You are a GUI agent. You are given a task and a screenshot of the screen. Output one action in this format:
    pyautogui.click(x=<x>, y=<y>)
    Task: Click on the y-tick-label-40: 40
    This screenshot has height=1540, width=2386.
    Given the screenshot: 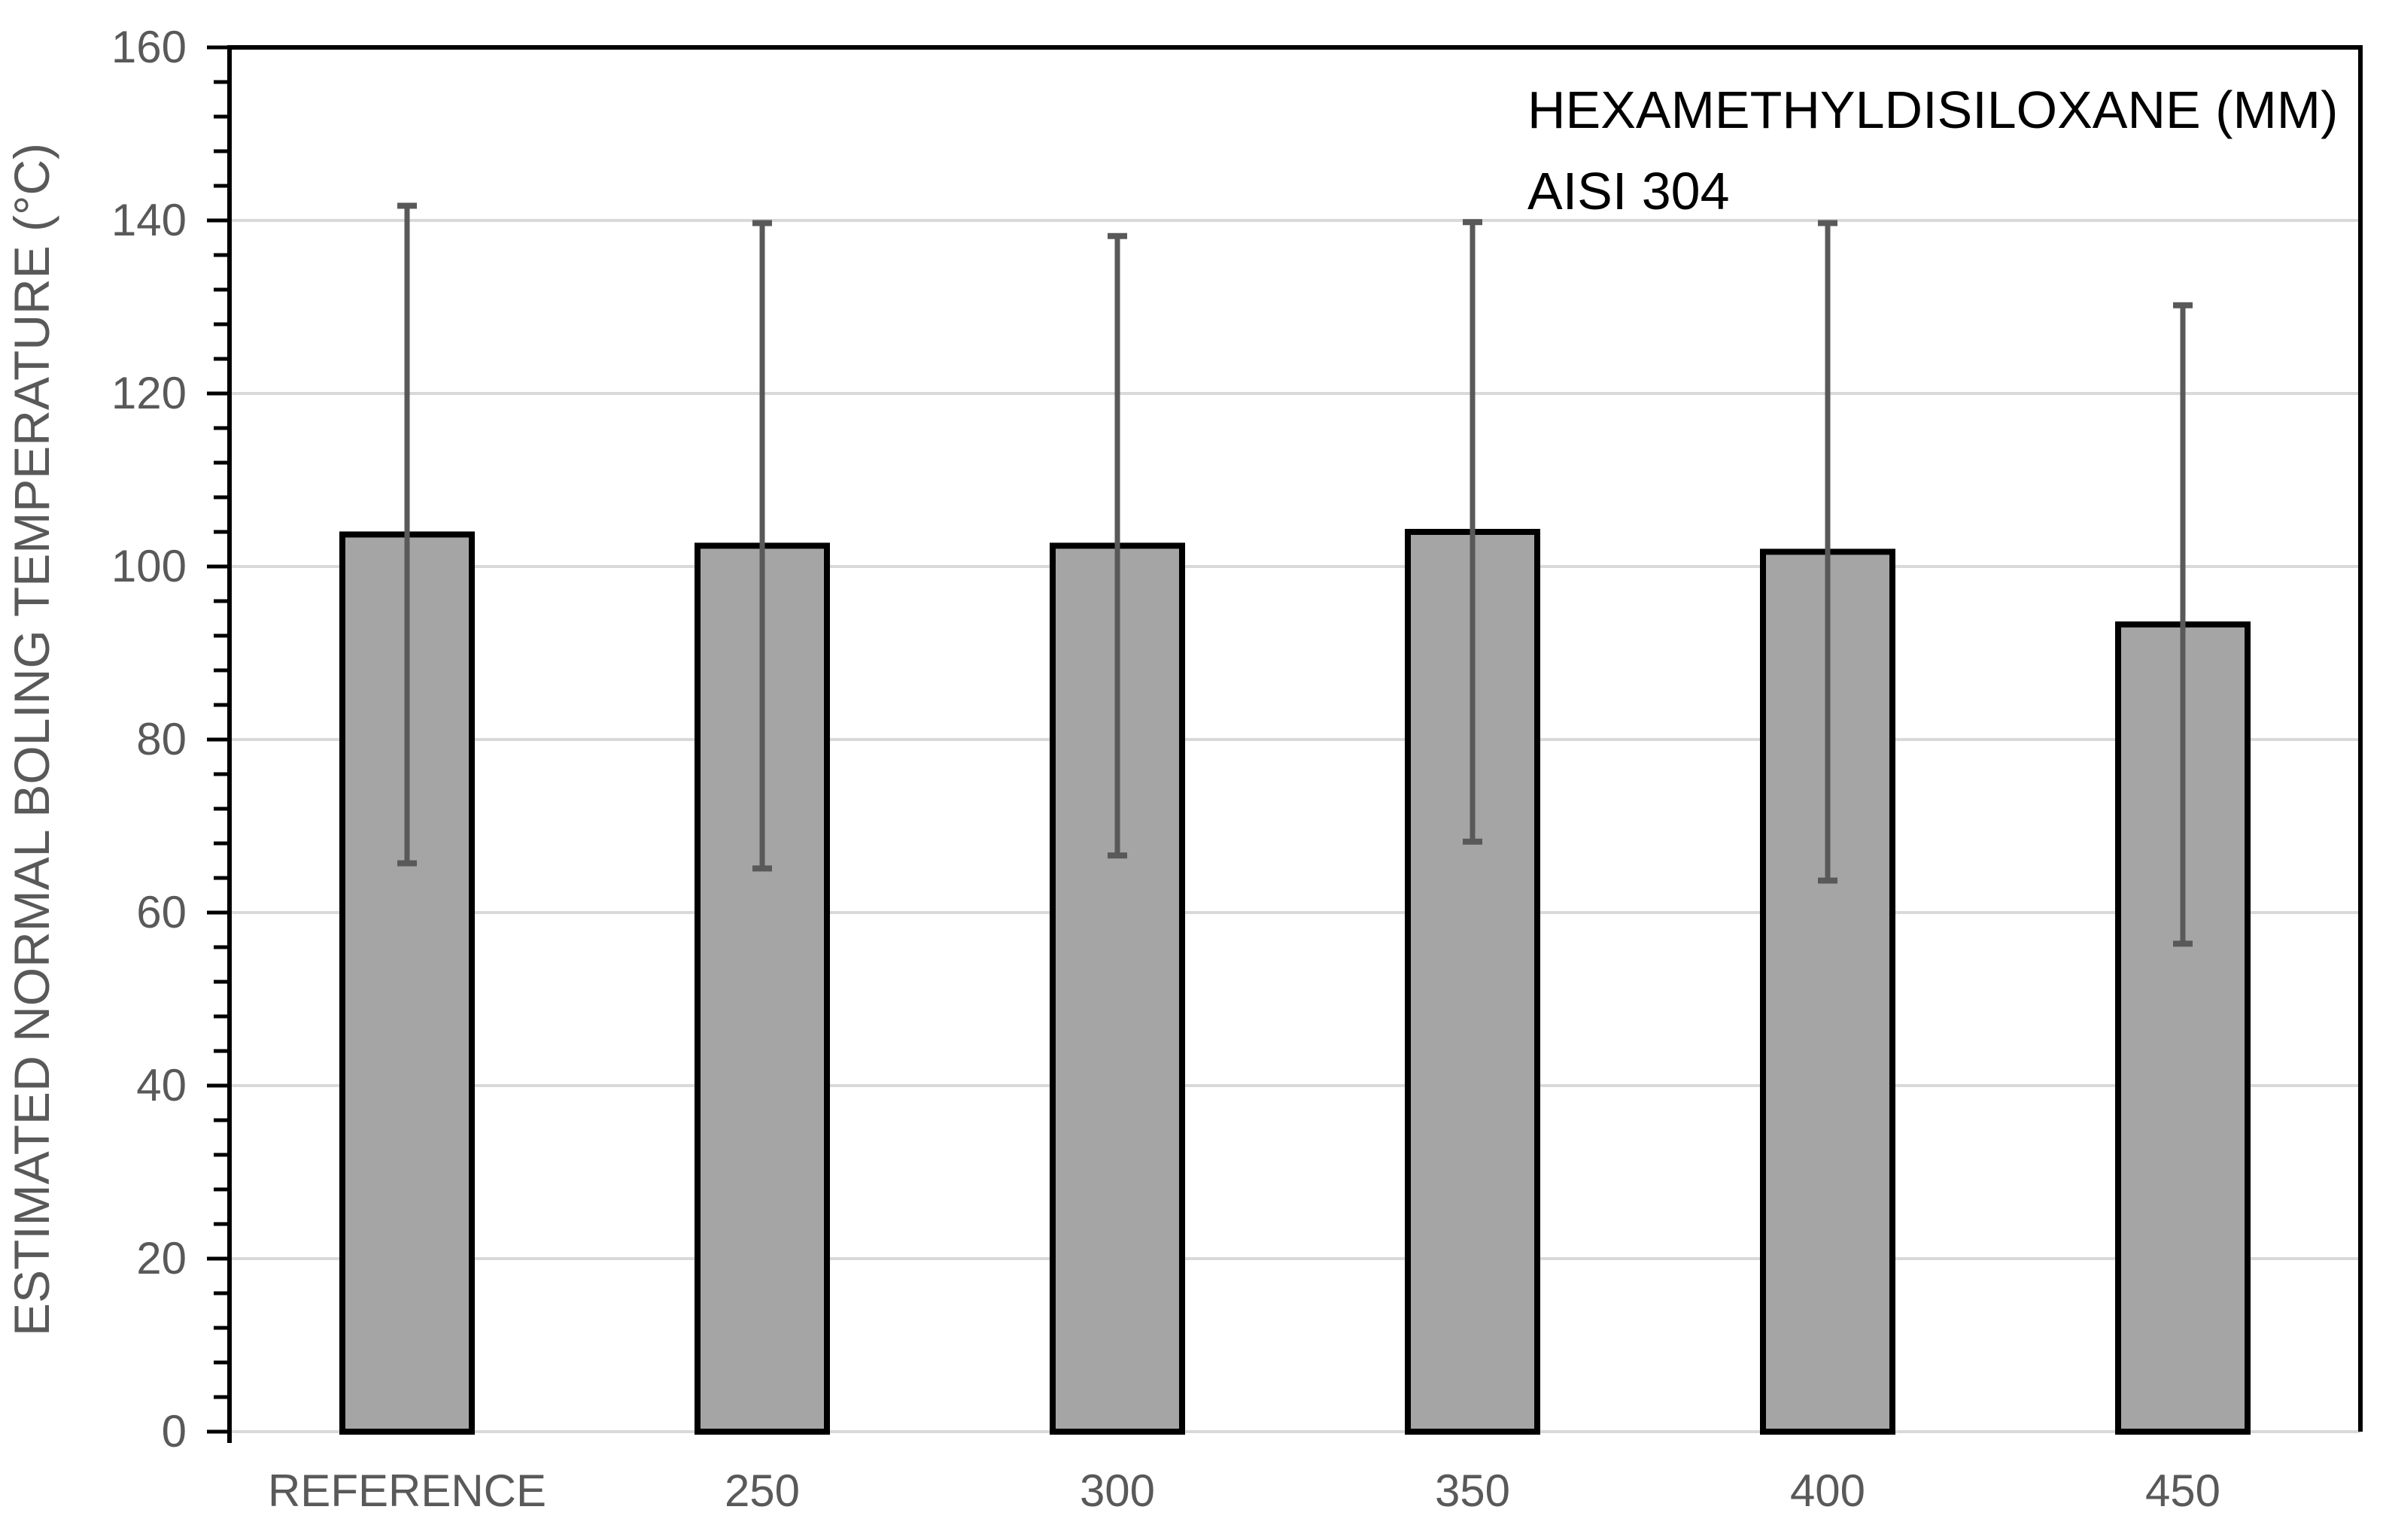 What is the action you would take?
    pyautogui.click(x=161, y=1085)
    